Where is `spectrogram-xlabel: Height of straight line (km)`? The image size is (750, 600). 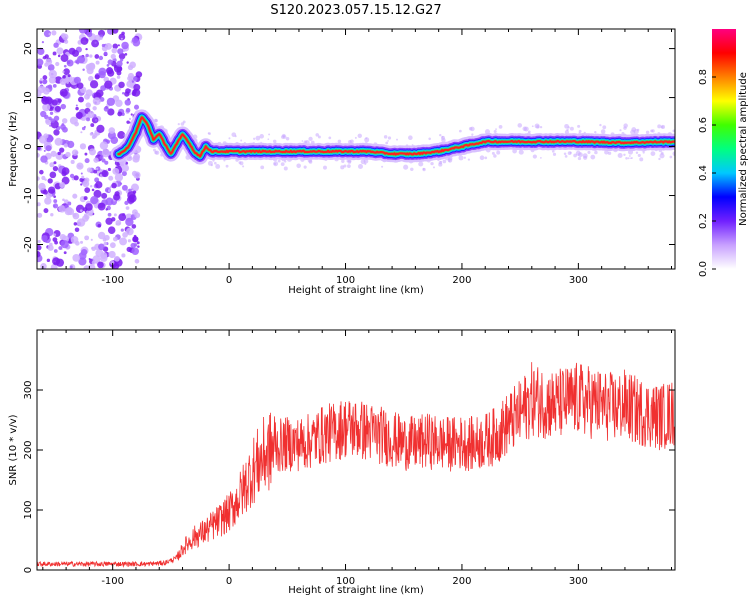
spectrogram-xlabel: Height of straight line (km) is located at coordinates (356, 290).